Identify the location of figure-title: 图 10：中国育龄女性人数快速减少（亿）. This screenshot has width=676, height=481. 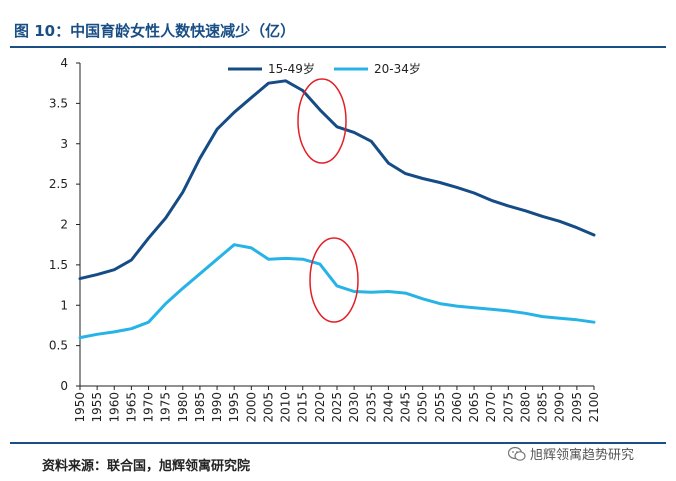
(155, 31).